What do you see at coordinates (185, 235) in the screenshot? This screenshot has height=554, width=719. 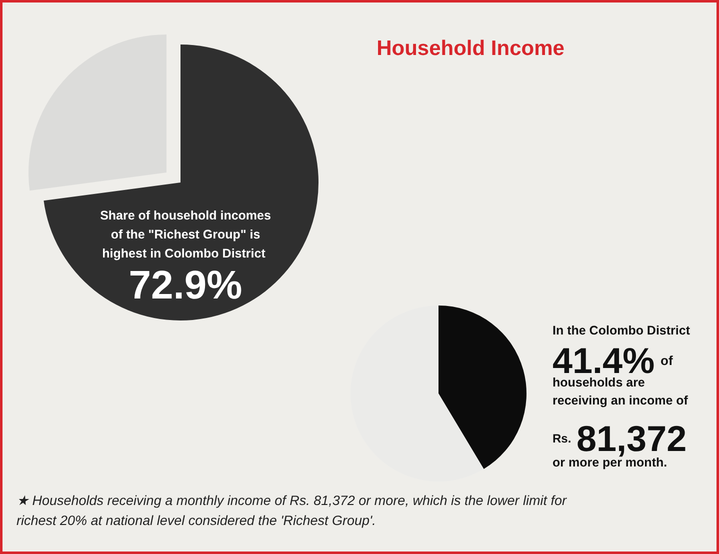 I see `text: of the "Richest Group" is` at bounding box center [185, 235].